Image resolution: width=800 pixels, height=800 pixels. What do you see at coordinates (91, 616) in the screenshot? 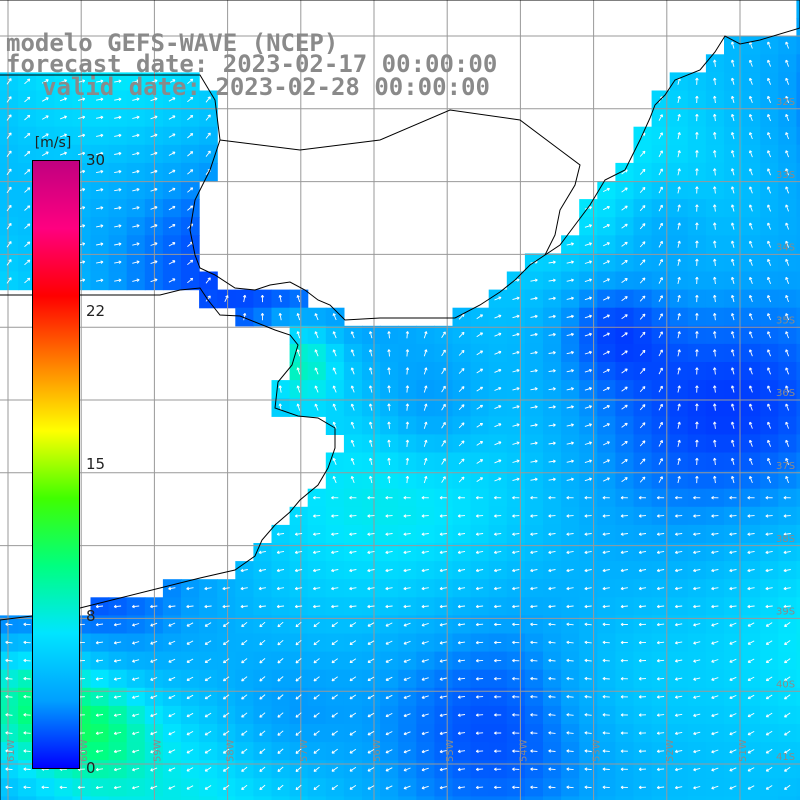
I see `colorbar-label-8: 8` at bounding box center [91, 616].